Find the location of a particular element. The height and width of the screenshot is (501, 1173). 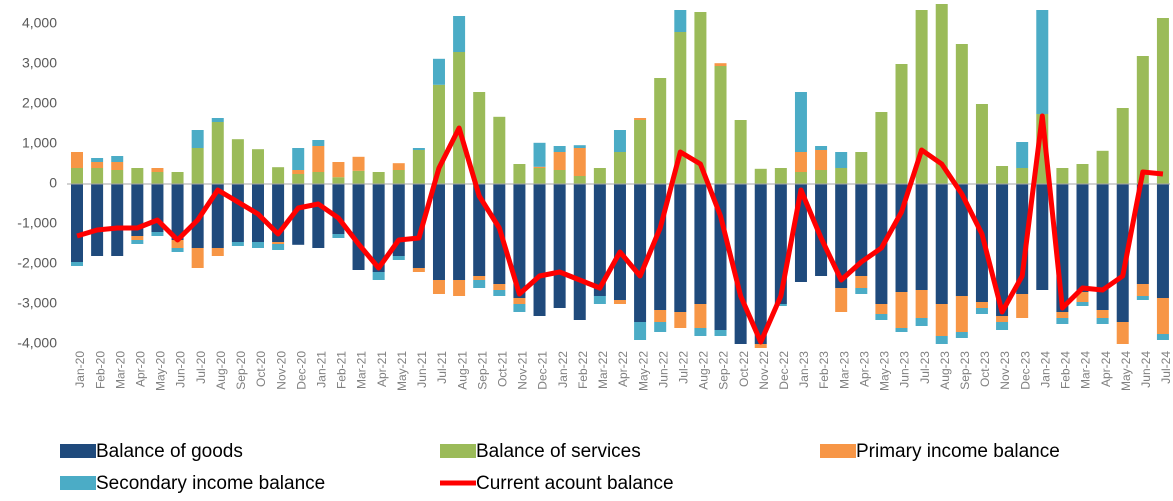

x-tick-label: Jun-21 is located at coordinates (422, 369).